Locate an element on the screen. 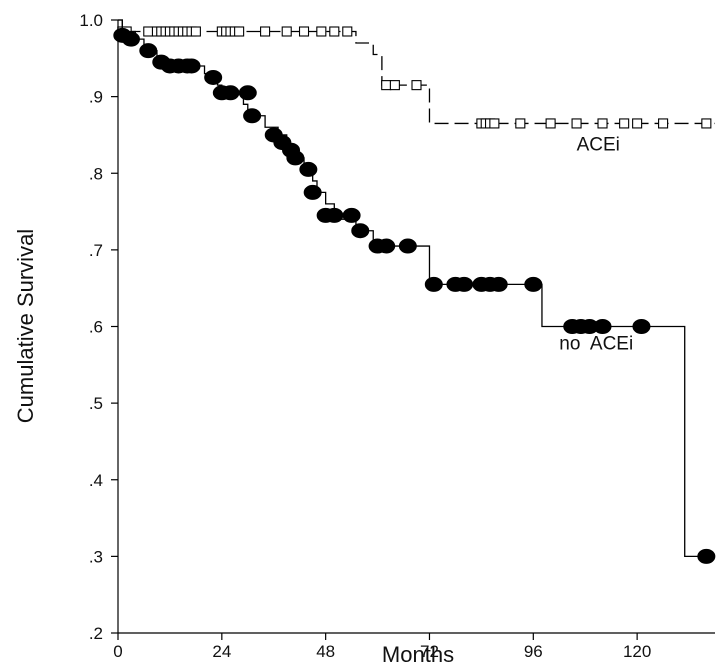 The height and width of the screenshot is (667, 717). x-tick-label: 48 is located at coordinates (325, 651).